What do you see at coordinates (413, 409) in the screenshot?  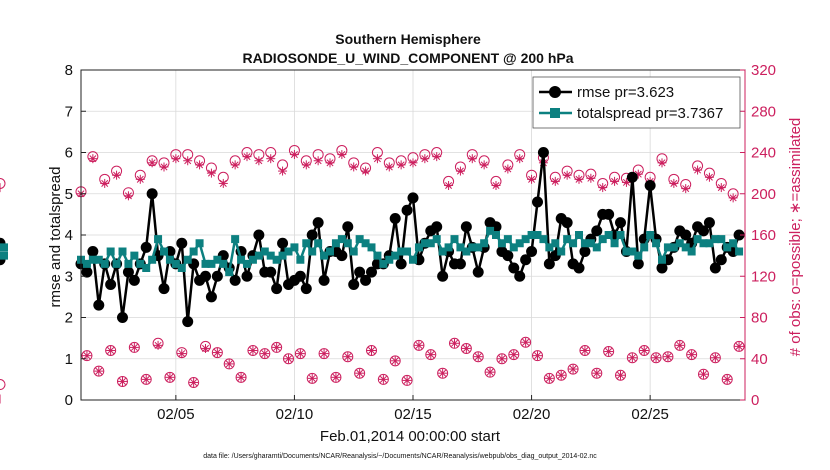 I see `x-axis: 02/05 02/10 02/15 02/20 02/25` at bounding box center [413, 409].